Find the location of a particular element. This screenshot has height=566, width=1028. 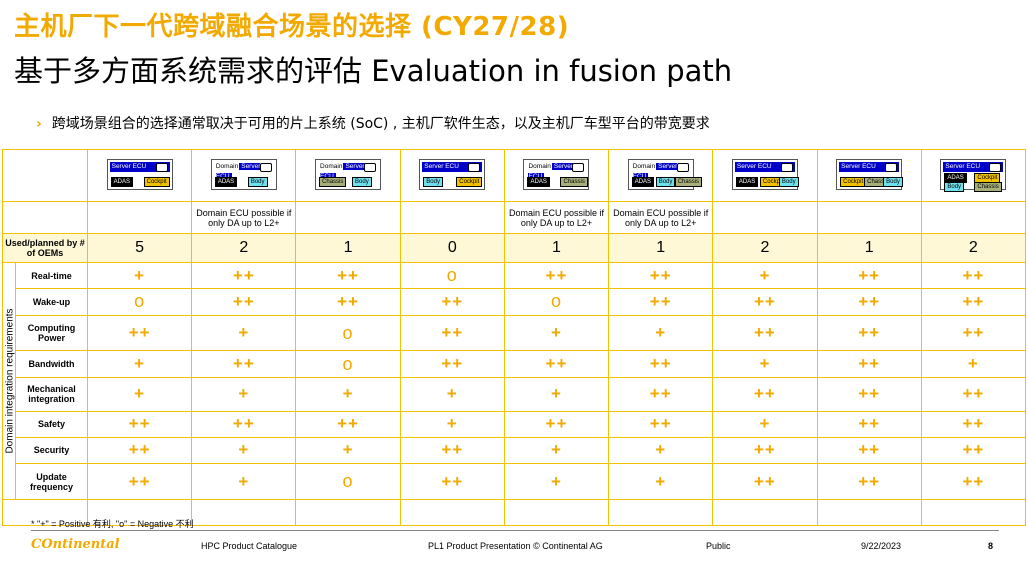

requirement-label: Safety is located at coordinates (51, 424).